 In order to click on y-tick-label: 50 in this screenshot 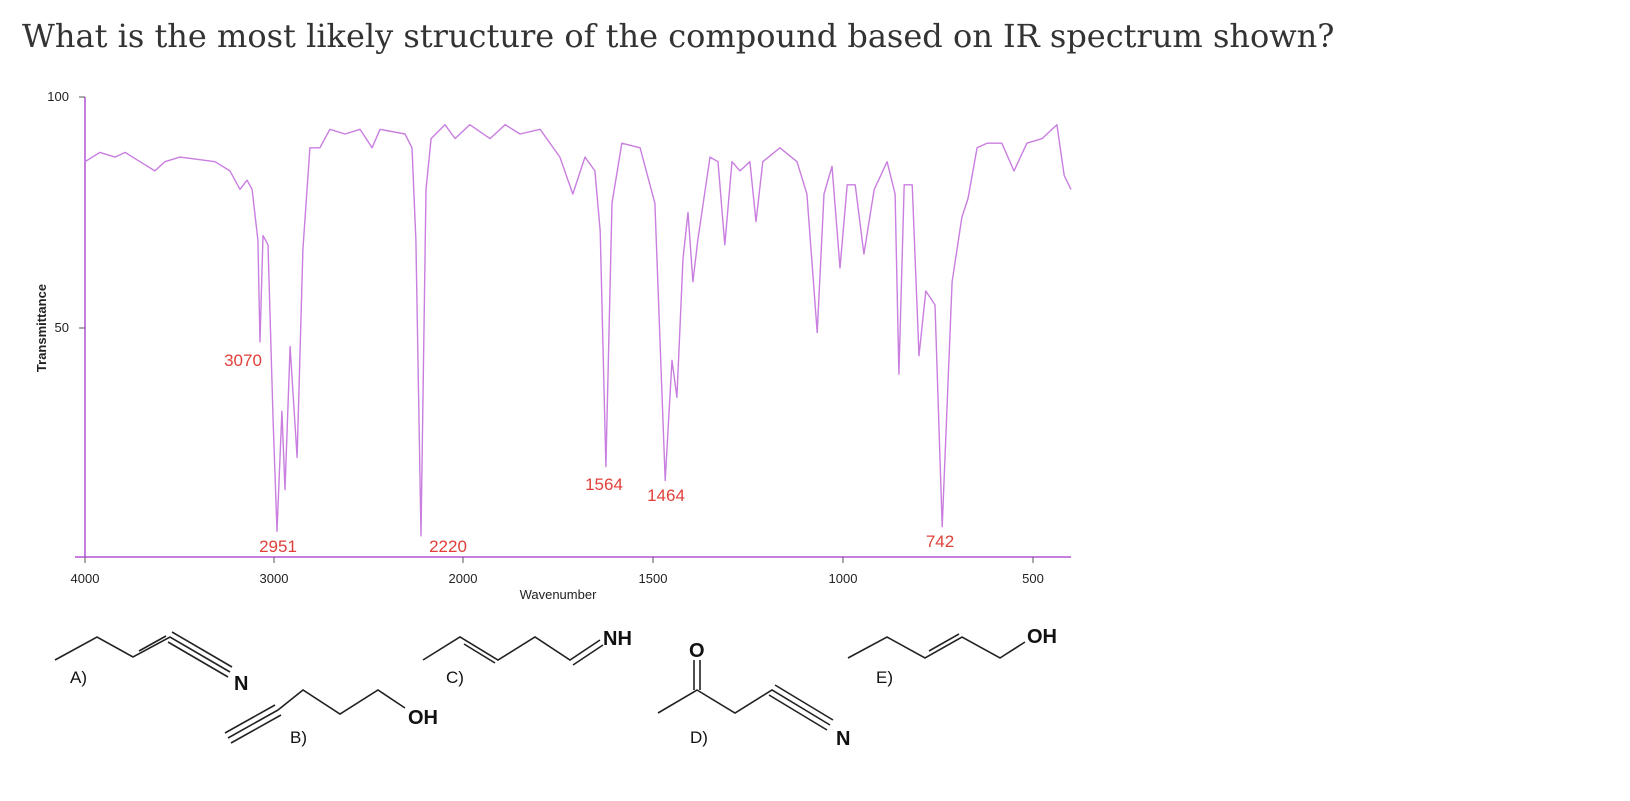, I will do `click(62, 327)`.